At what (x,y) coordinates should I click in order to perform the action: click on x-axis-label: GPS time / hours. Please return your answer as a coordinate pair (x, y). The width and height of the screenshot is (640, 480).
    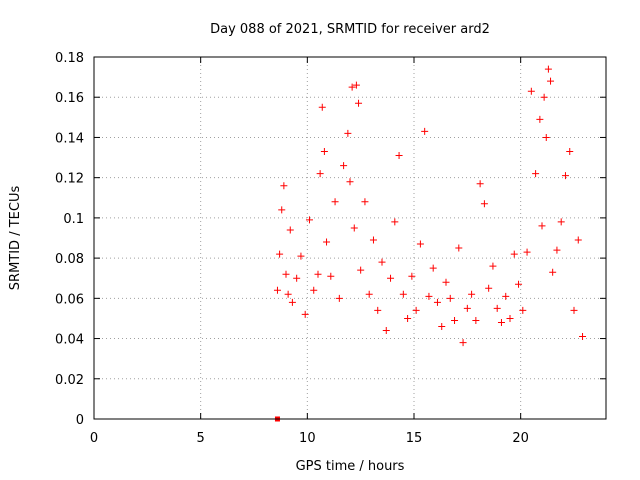
    Looking at the image, I should click on (350, 466).